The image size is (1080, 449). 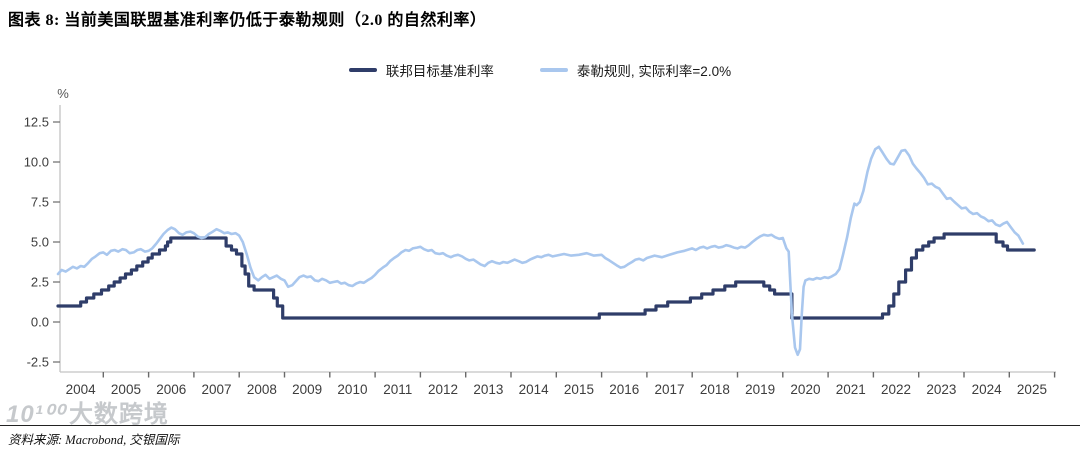 I want to click on svg-text: 2013, so click(x=488, y=389).